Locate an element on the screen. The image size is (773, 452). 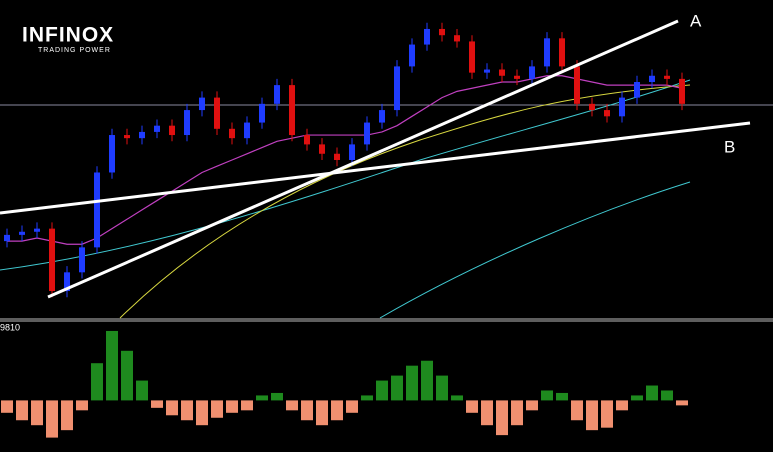
logo-tagline: TRADING POWER is located at coordinates (74, 50).